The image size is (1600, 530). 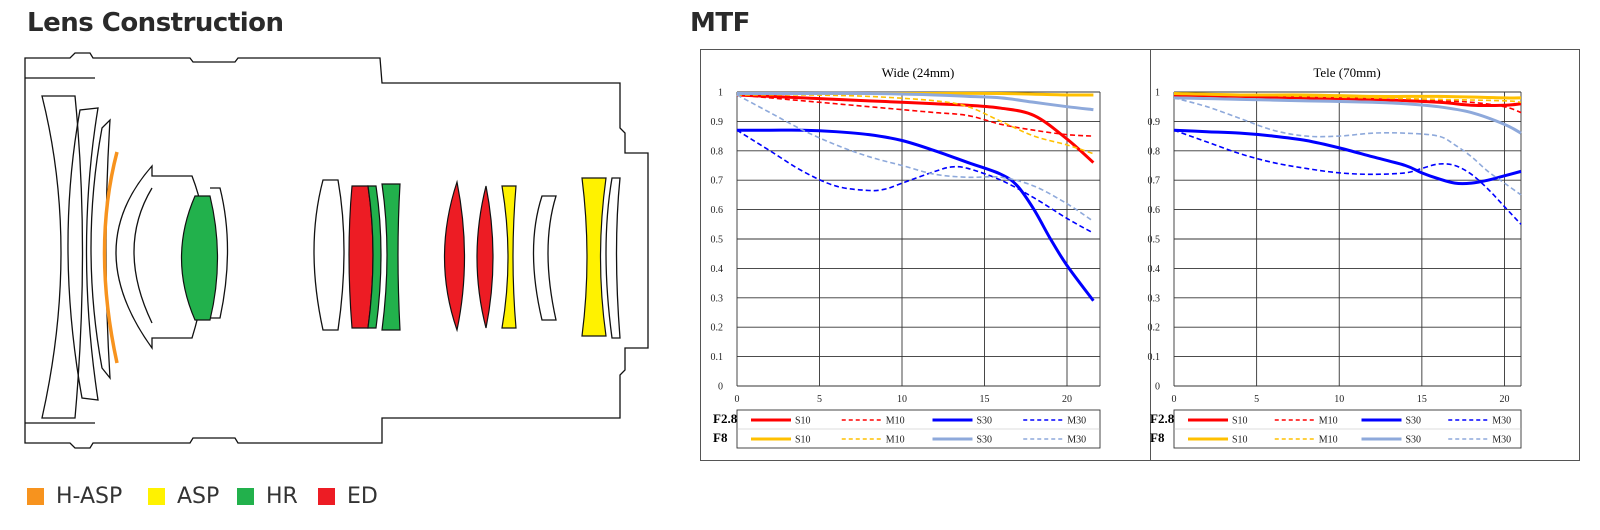 What do you see at coordinates (155, 23) in the screenshot?
I see `lens-construction-title: Lens Construction` at bounding box center [155, 23].